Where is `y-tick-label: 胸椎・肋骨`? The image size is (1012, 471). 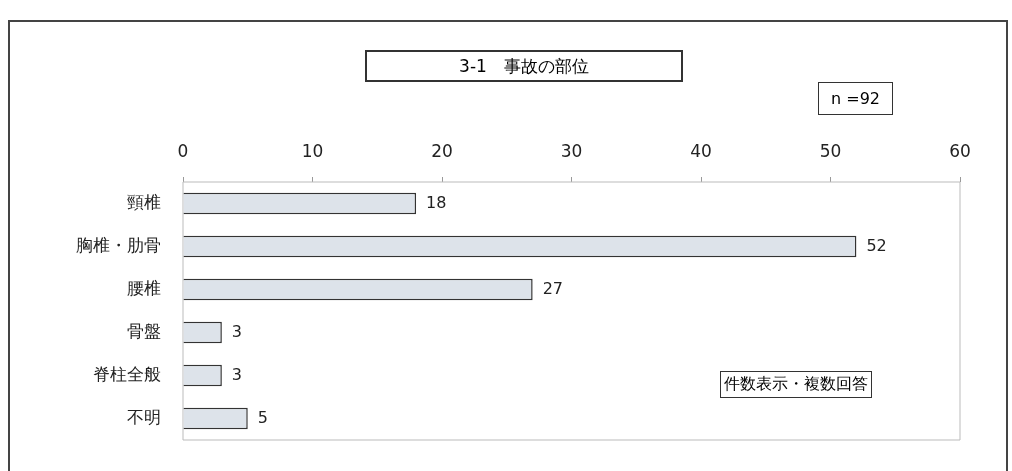
y-tick-label: 胸椎・肋骨 is located at coordinates (118, 244).